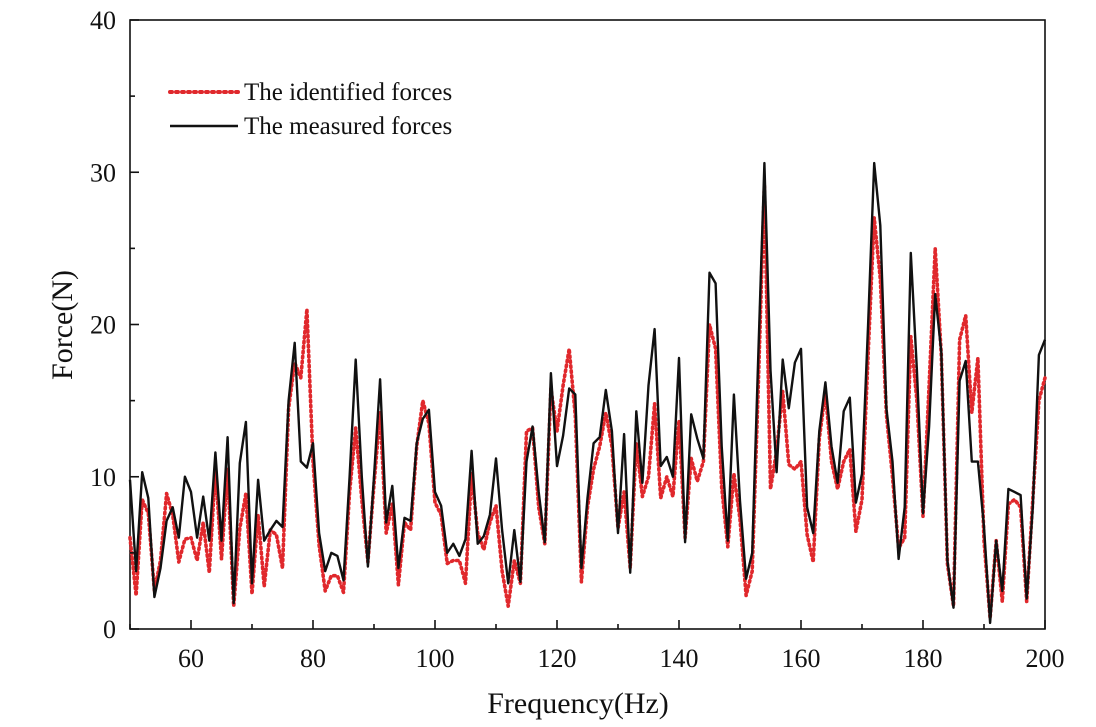  What do you see at coordinates (62, 325) in the screenshot?
I see `y-axis-title: Force(N)` at bounding box center [62, 325].